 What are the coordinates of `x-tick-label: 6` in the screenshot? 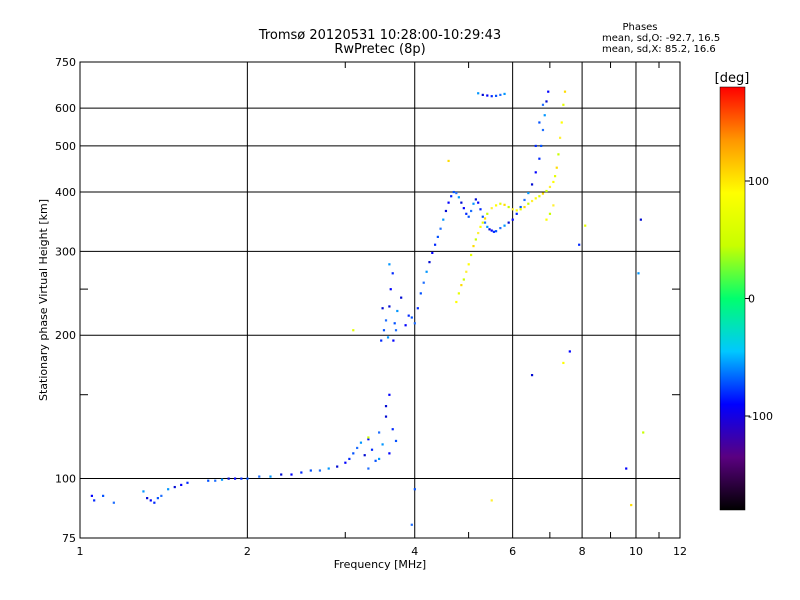 It's located at (512, 551).